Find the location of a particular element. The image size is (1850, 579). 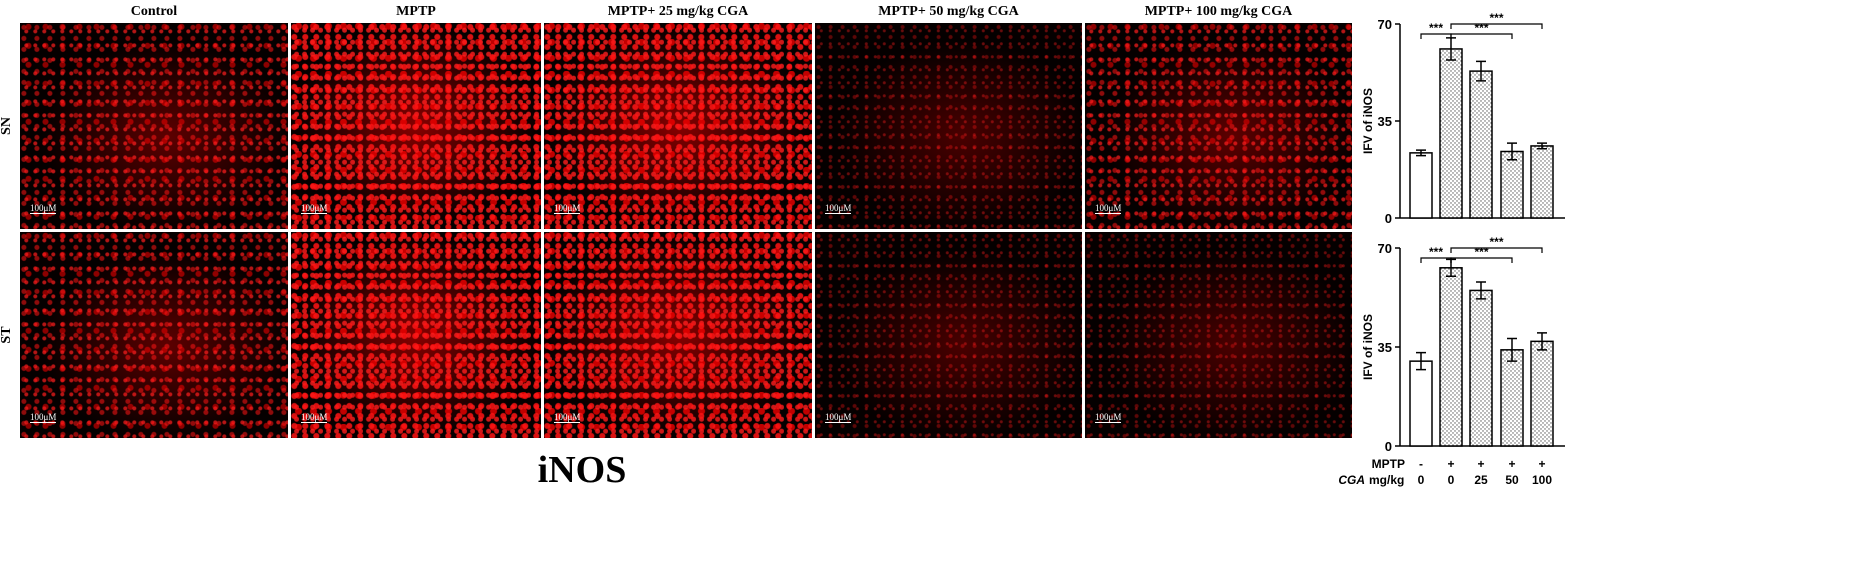

treatment-value: 100 is located at coordinates (1542, 480).